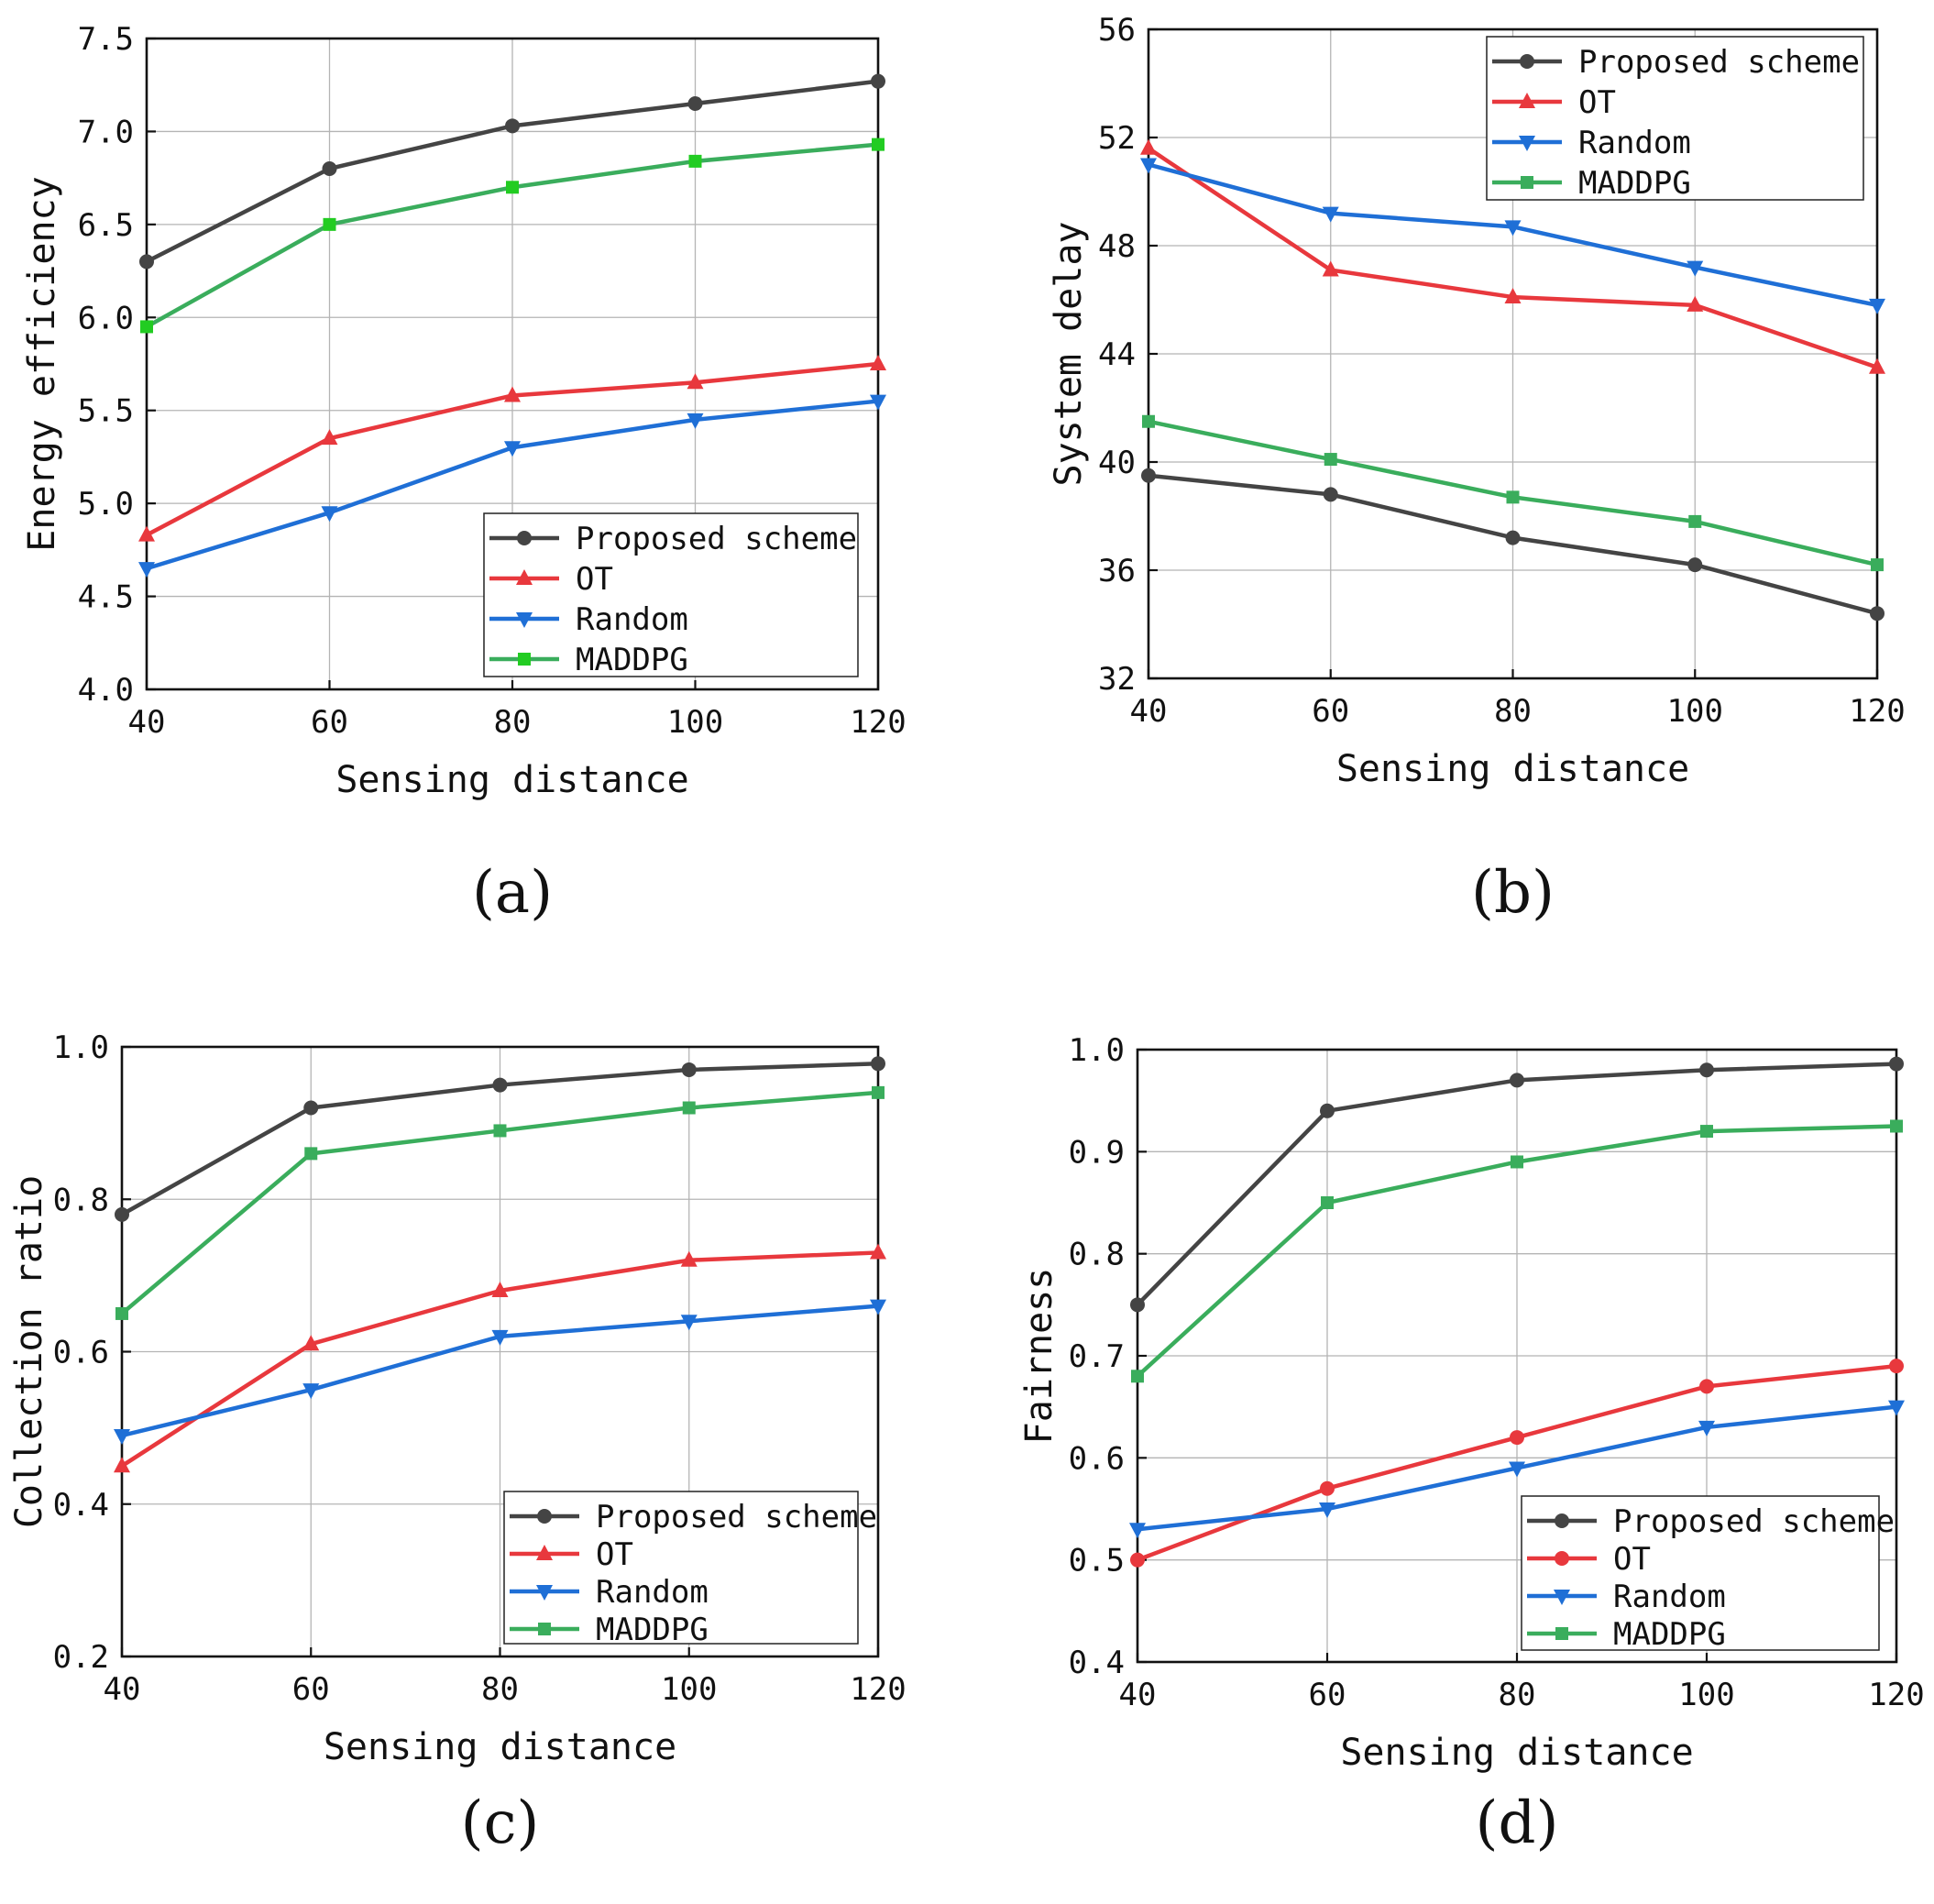 Image resolution: width=1934 pixels, height=1904 pixels. Describe the element at coordinates (1117, 571) in the screenshot. I see `y-tick-label: 36` at that location.